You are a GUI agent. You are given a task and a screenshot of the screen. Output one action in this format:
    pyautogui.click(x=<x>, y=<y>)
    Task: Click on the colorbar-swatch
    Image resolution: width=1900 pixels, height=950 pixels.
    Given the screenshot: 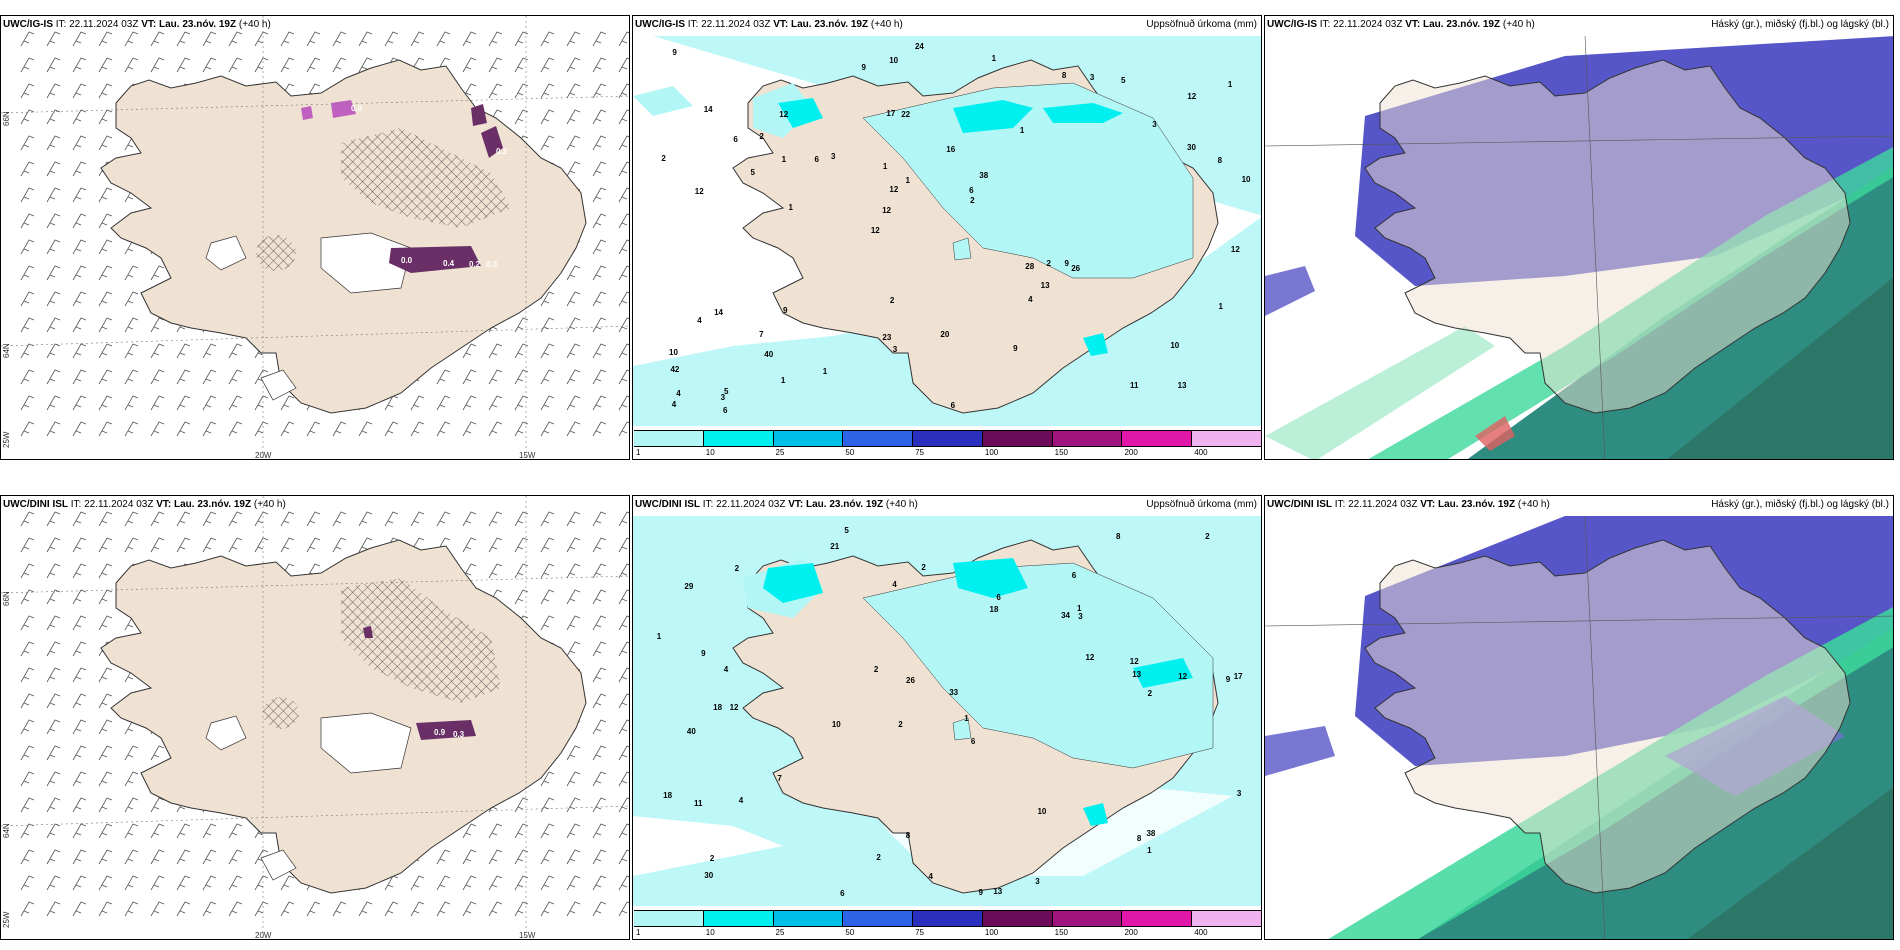 What is the action you would take?
    pyautogui.click(x=1226, y=918)
    